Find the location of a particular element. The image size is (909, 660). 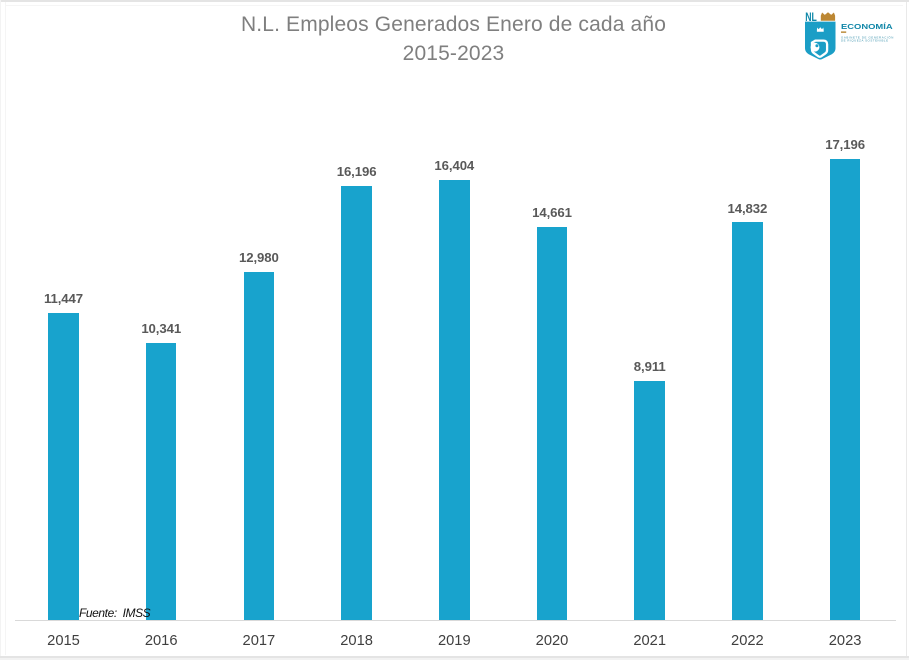

svg-text: ECONOMÍA is located at coordinates (867, 26).